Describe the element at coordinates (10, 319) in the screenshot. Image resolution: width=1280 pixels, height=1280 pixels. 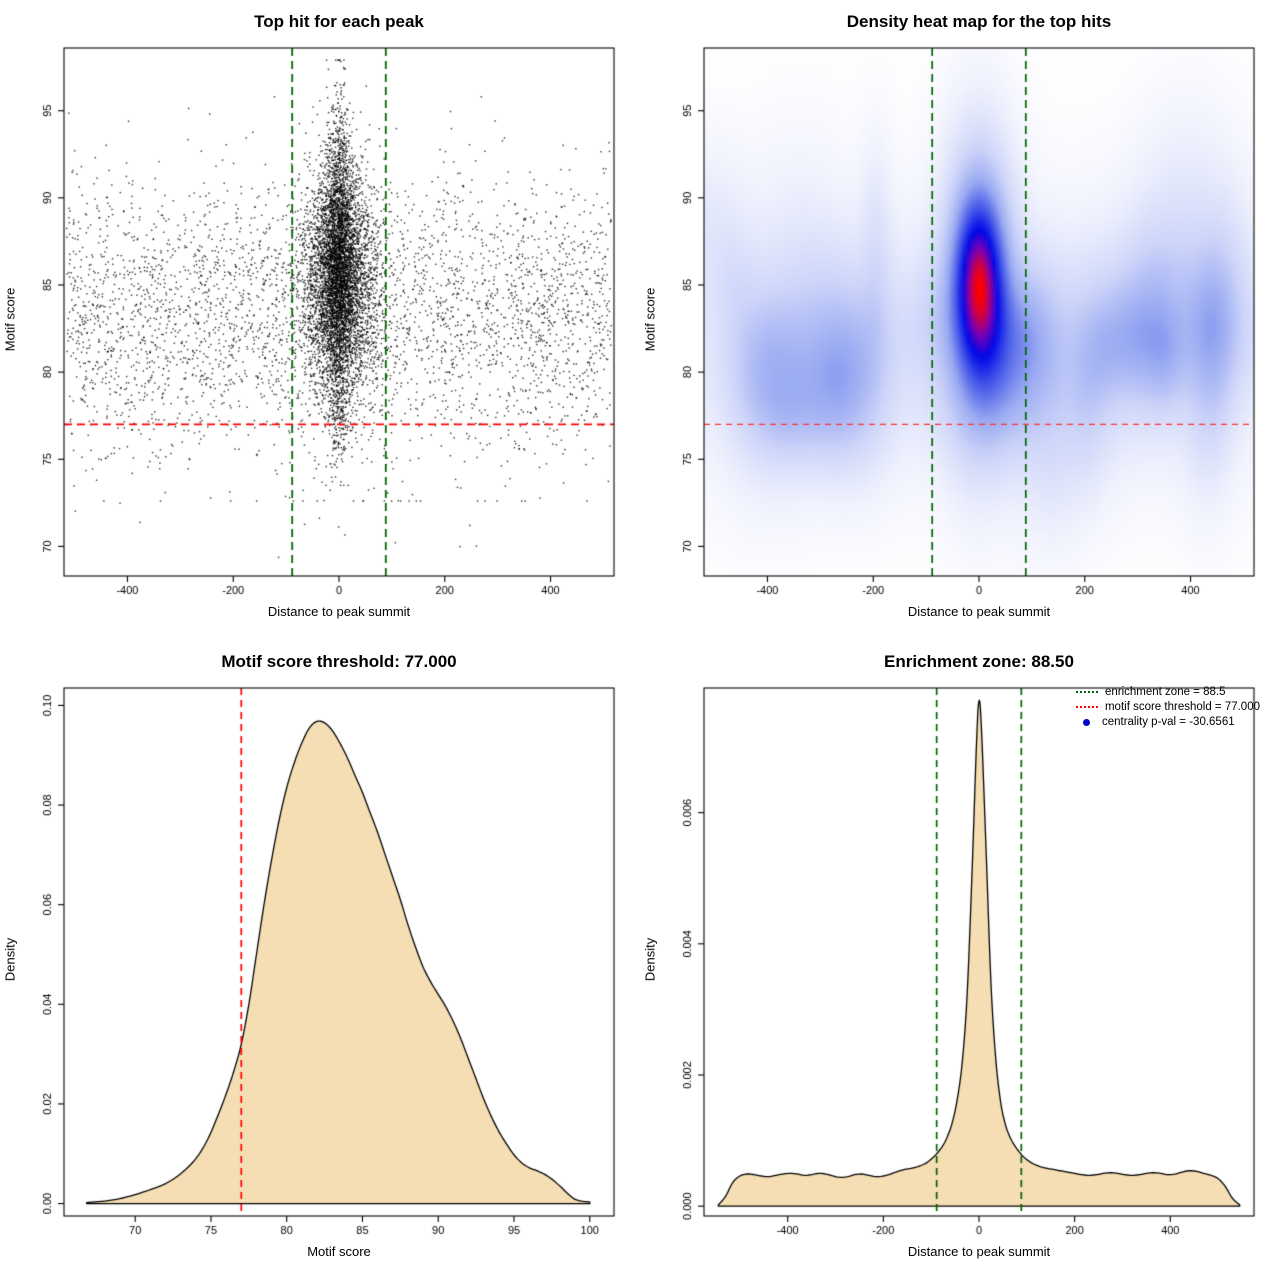
I see `scatter-y-axis-label: Motif score` at that location.